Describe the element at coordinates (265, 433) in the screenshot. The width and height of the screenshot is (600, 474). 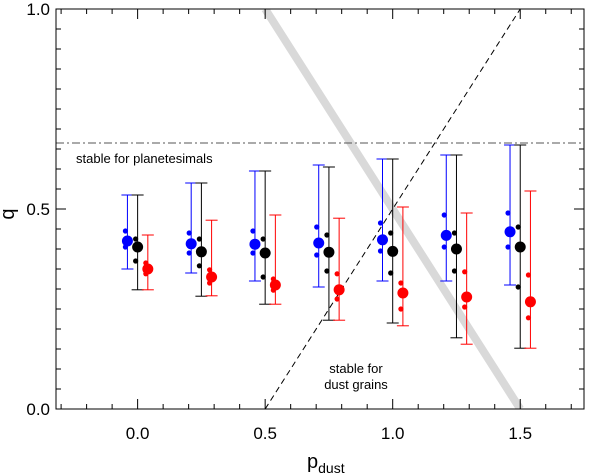
I see `x-tick-label-1: 0.5` at that location.